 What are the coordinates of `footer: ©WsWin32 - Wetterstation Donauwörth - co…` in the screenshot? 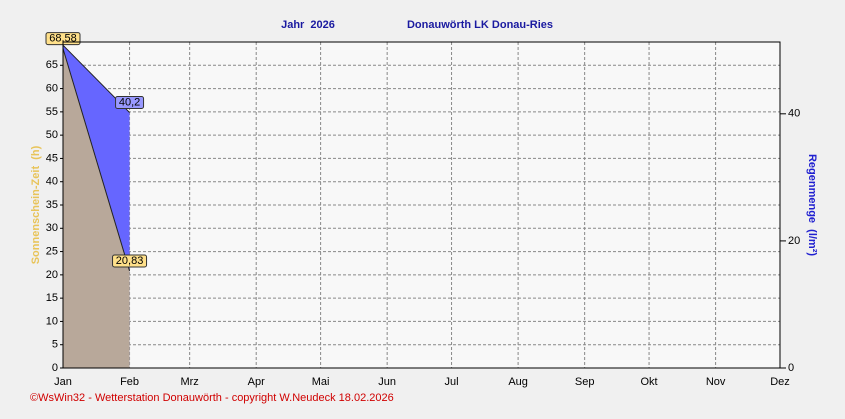 It's located at (212, 398).